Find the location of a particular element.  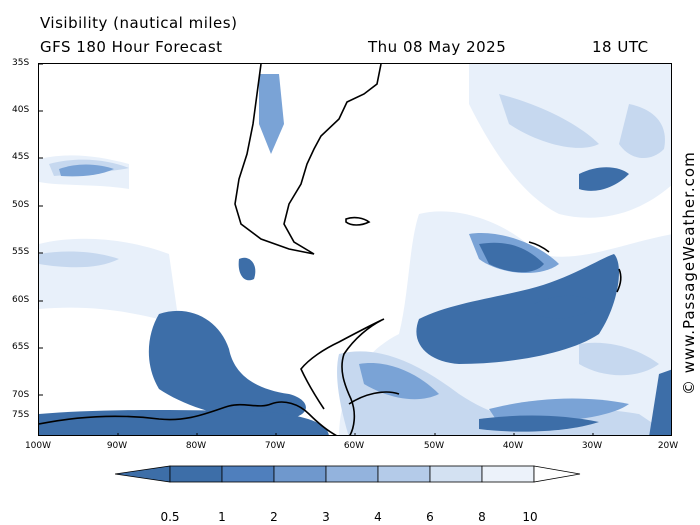

lon-label-50w: 50W is located at coordinates (434, 446).